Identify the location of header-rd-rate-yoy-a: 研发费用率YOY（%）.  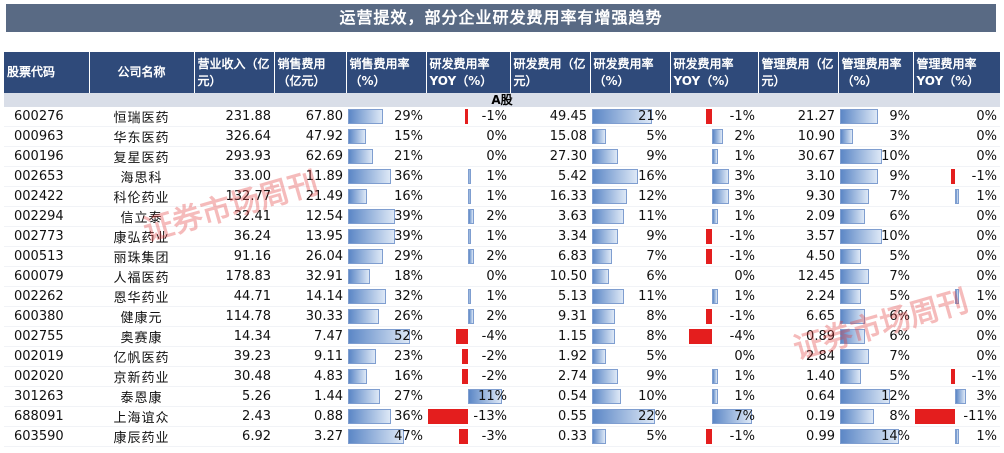
(468, 72).